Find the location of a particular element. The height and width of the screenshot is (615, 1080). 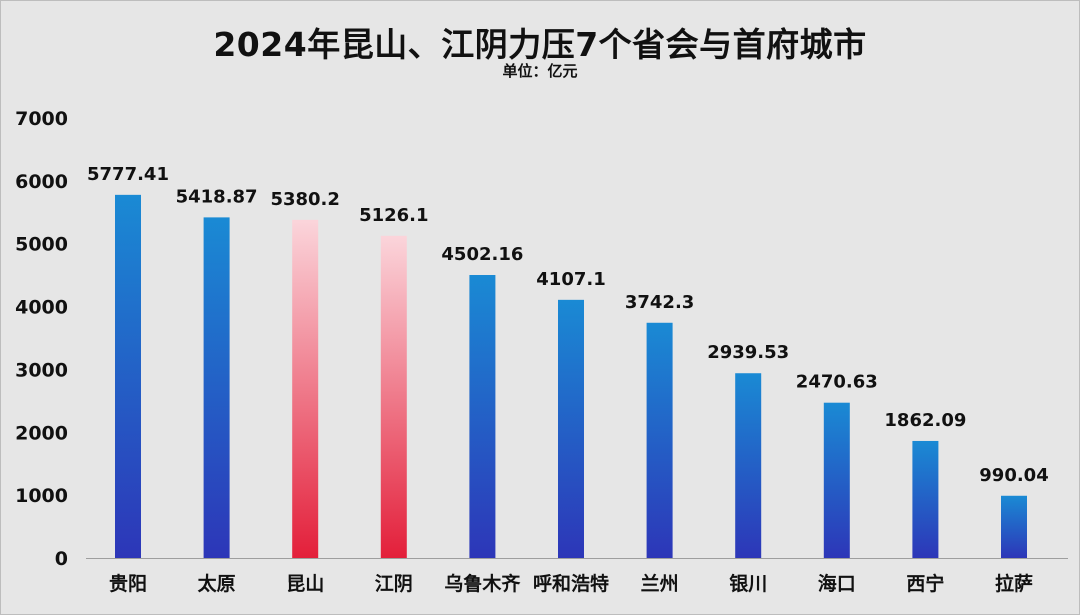

y-tick-label: 0 is located at coordinates (61, 559).